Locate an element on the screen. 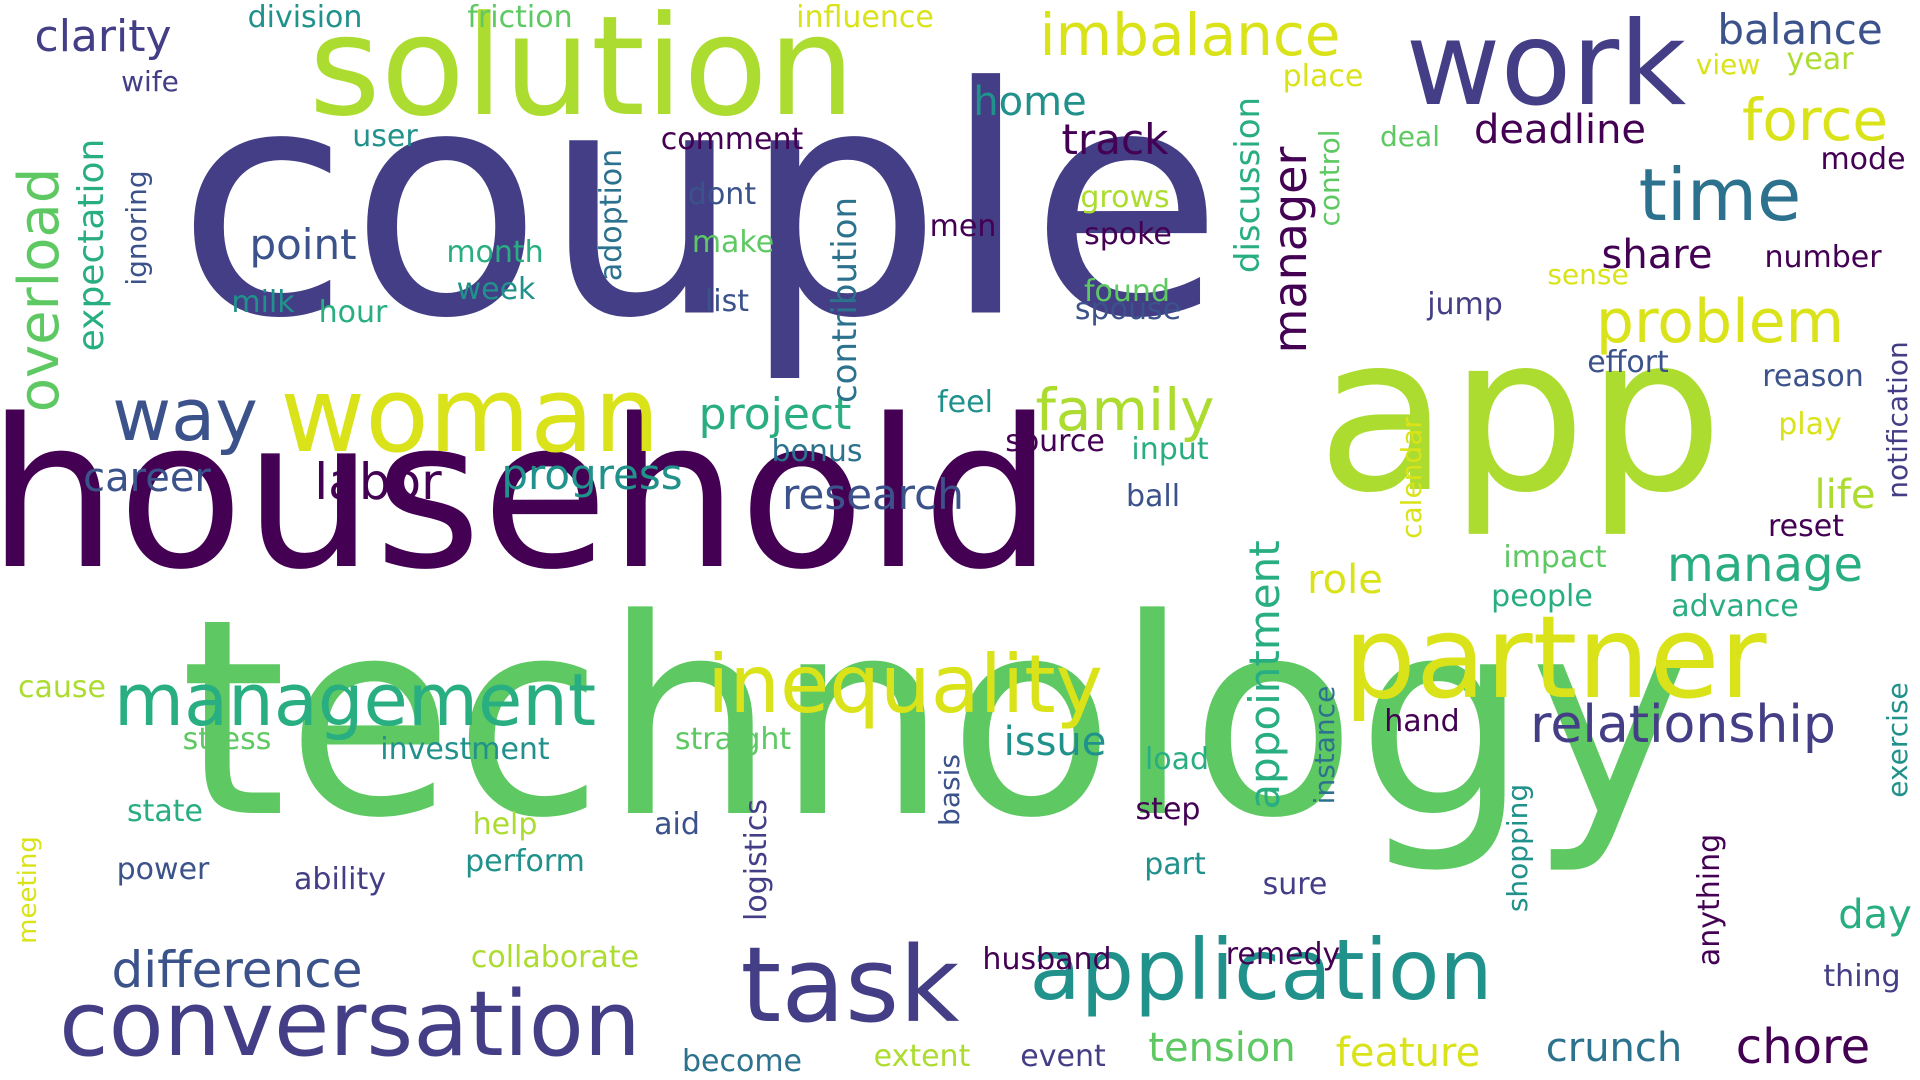  word-meeting: meeting is located at coordinates (28, 890).